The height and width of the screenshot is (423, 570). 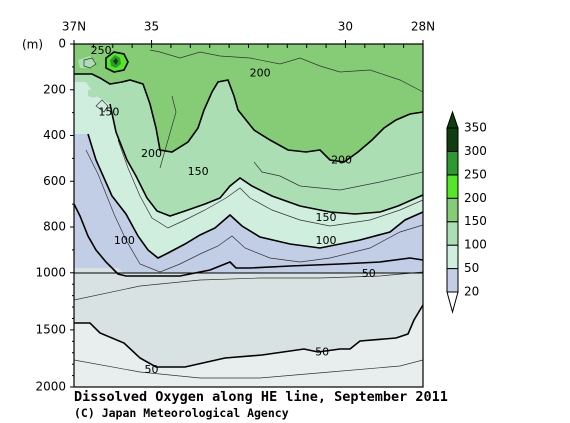 I want to click on y-tick-label: 1500, so click(x=50, y=329).